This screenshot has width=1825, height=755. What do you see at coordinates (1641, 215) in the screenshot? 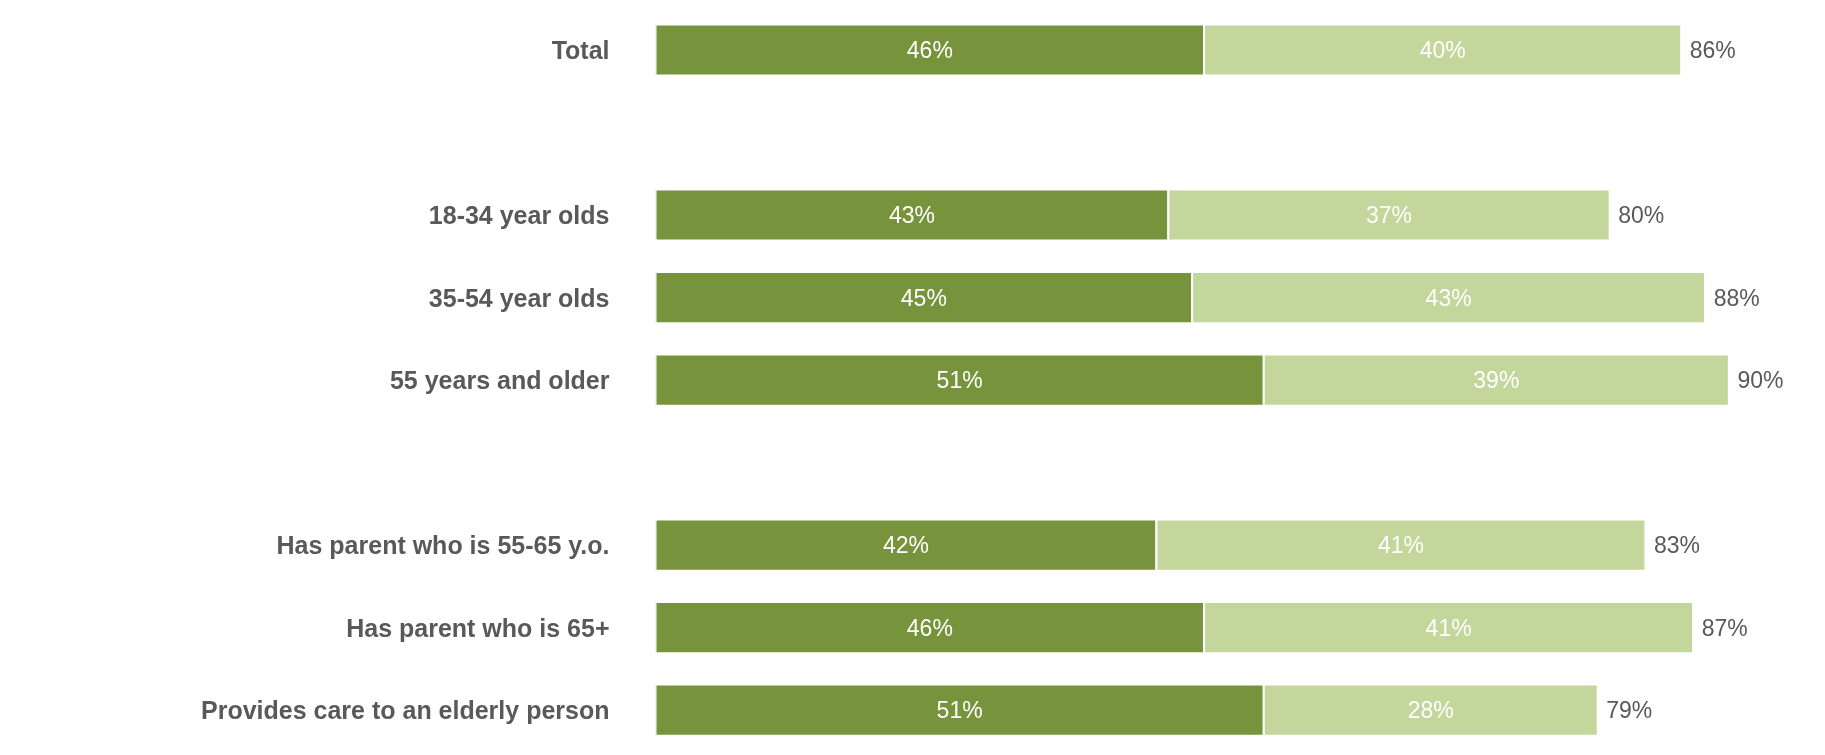
I see `total-label: 80%` at bounding box center [1641, 215].